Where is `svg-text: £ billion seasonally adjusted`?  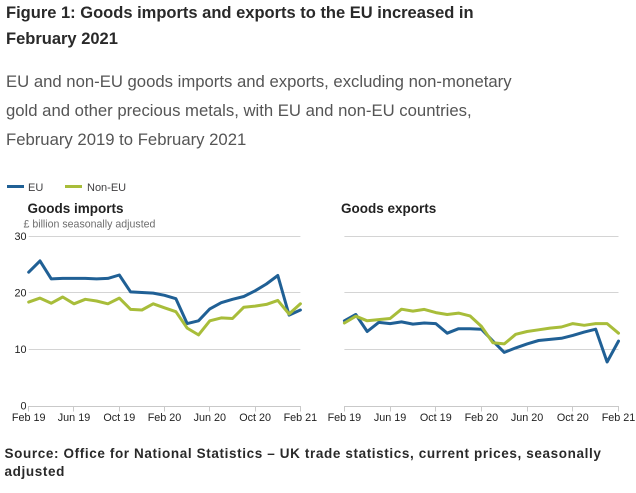
svg-text: £ billion seasonally adjusted is located at coordinates (90, 225).